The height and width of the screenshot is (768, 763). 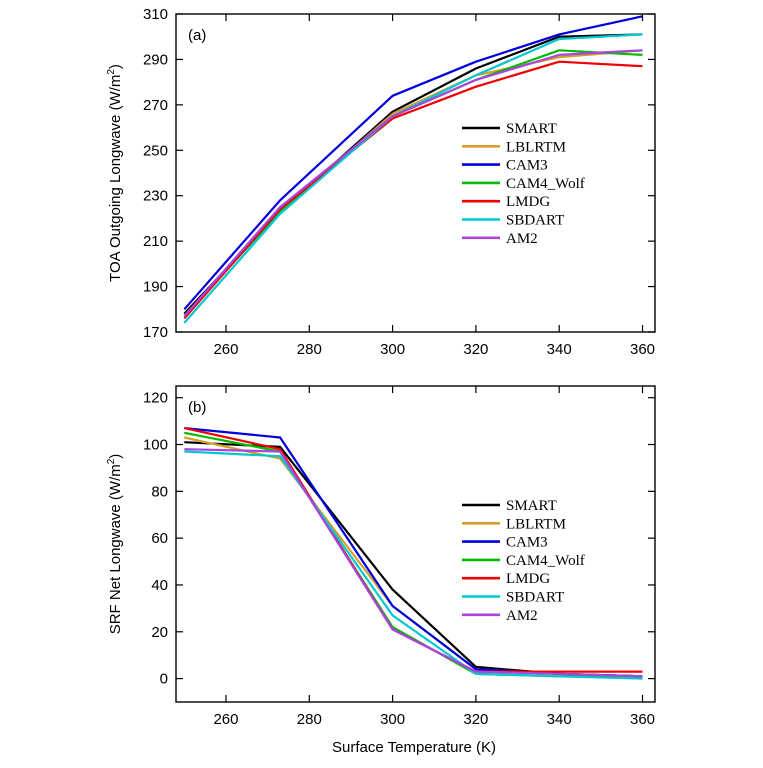 What do you see at coordinates (155, 287) in the screenshot?
I see `y-tick-label: 190` at bounding box center [155, 287].